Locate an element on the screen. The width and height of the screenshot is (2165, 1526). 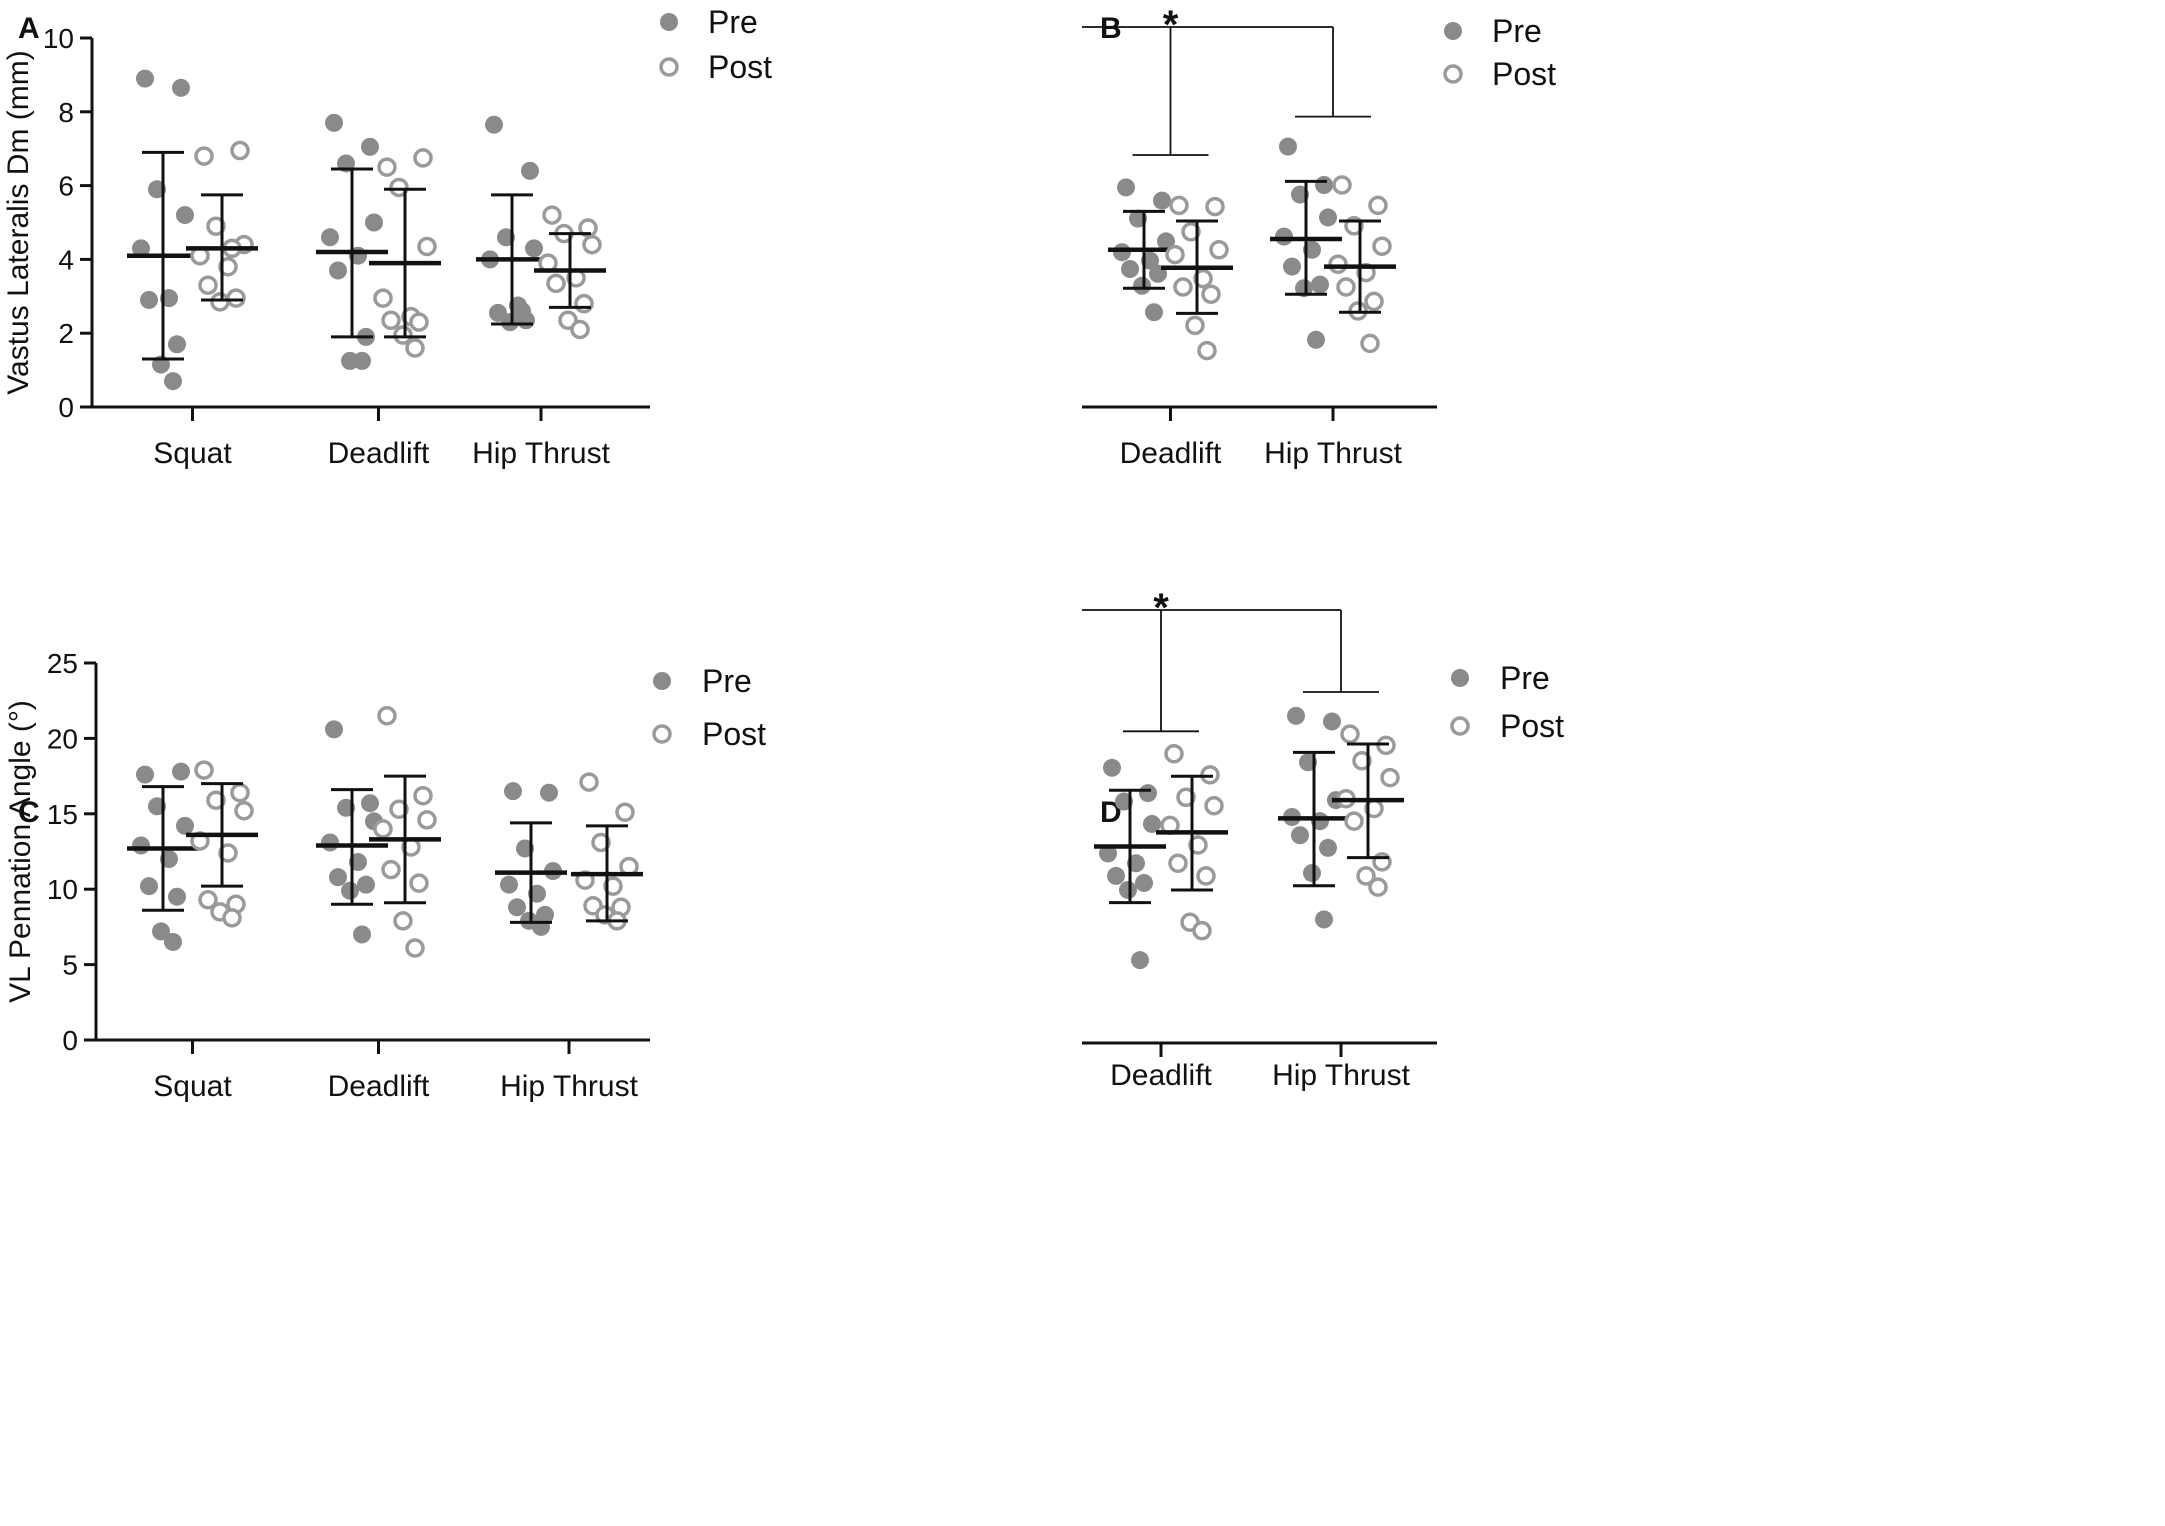
x-tick-label: Deadlift is located at coordinates (1161, 1075).